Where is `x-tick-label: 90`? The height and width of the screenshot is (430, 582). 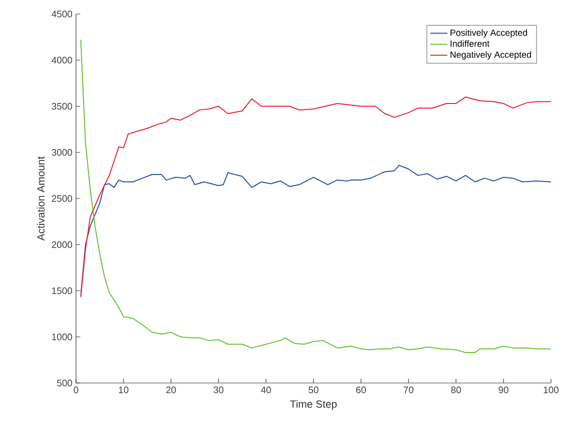 x-tick-label: 90 is located at coordinates (503, 390).